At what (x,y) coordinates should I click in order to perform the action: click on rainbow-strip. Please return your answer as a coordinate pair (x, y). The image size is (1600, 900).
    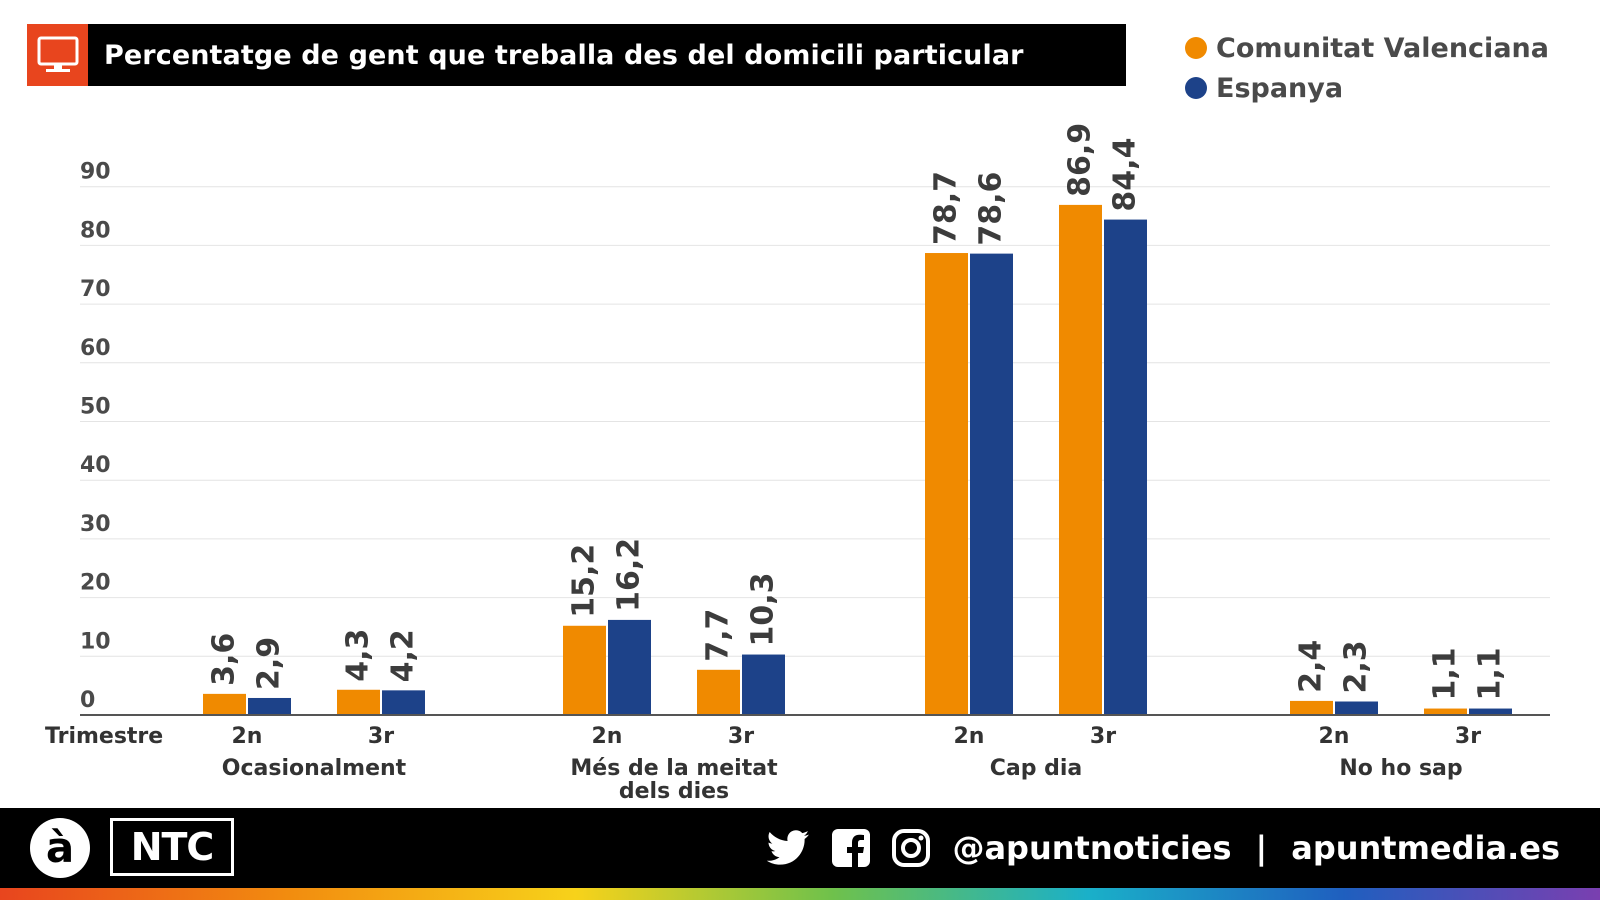
    Looking at the image, I should click on (800, 894).